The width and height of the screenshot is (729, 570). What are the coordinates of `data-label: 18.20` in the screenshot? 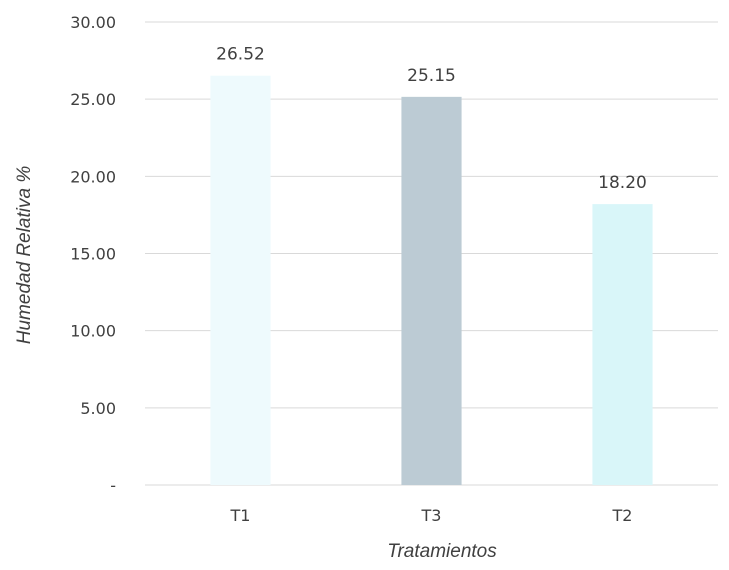 It's located at (622, 183).